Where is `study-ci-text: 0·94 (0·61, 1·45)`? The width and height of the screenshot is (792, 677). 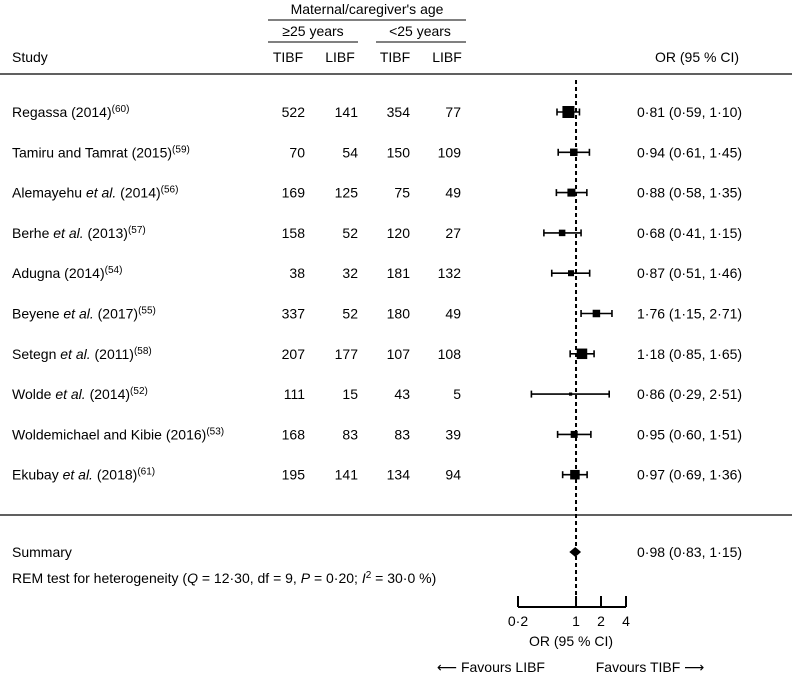 study-ci-text: 0·94 (0·61, 1·45) is located at coordinates (689, 152).